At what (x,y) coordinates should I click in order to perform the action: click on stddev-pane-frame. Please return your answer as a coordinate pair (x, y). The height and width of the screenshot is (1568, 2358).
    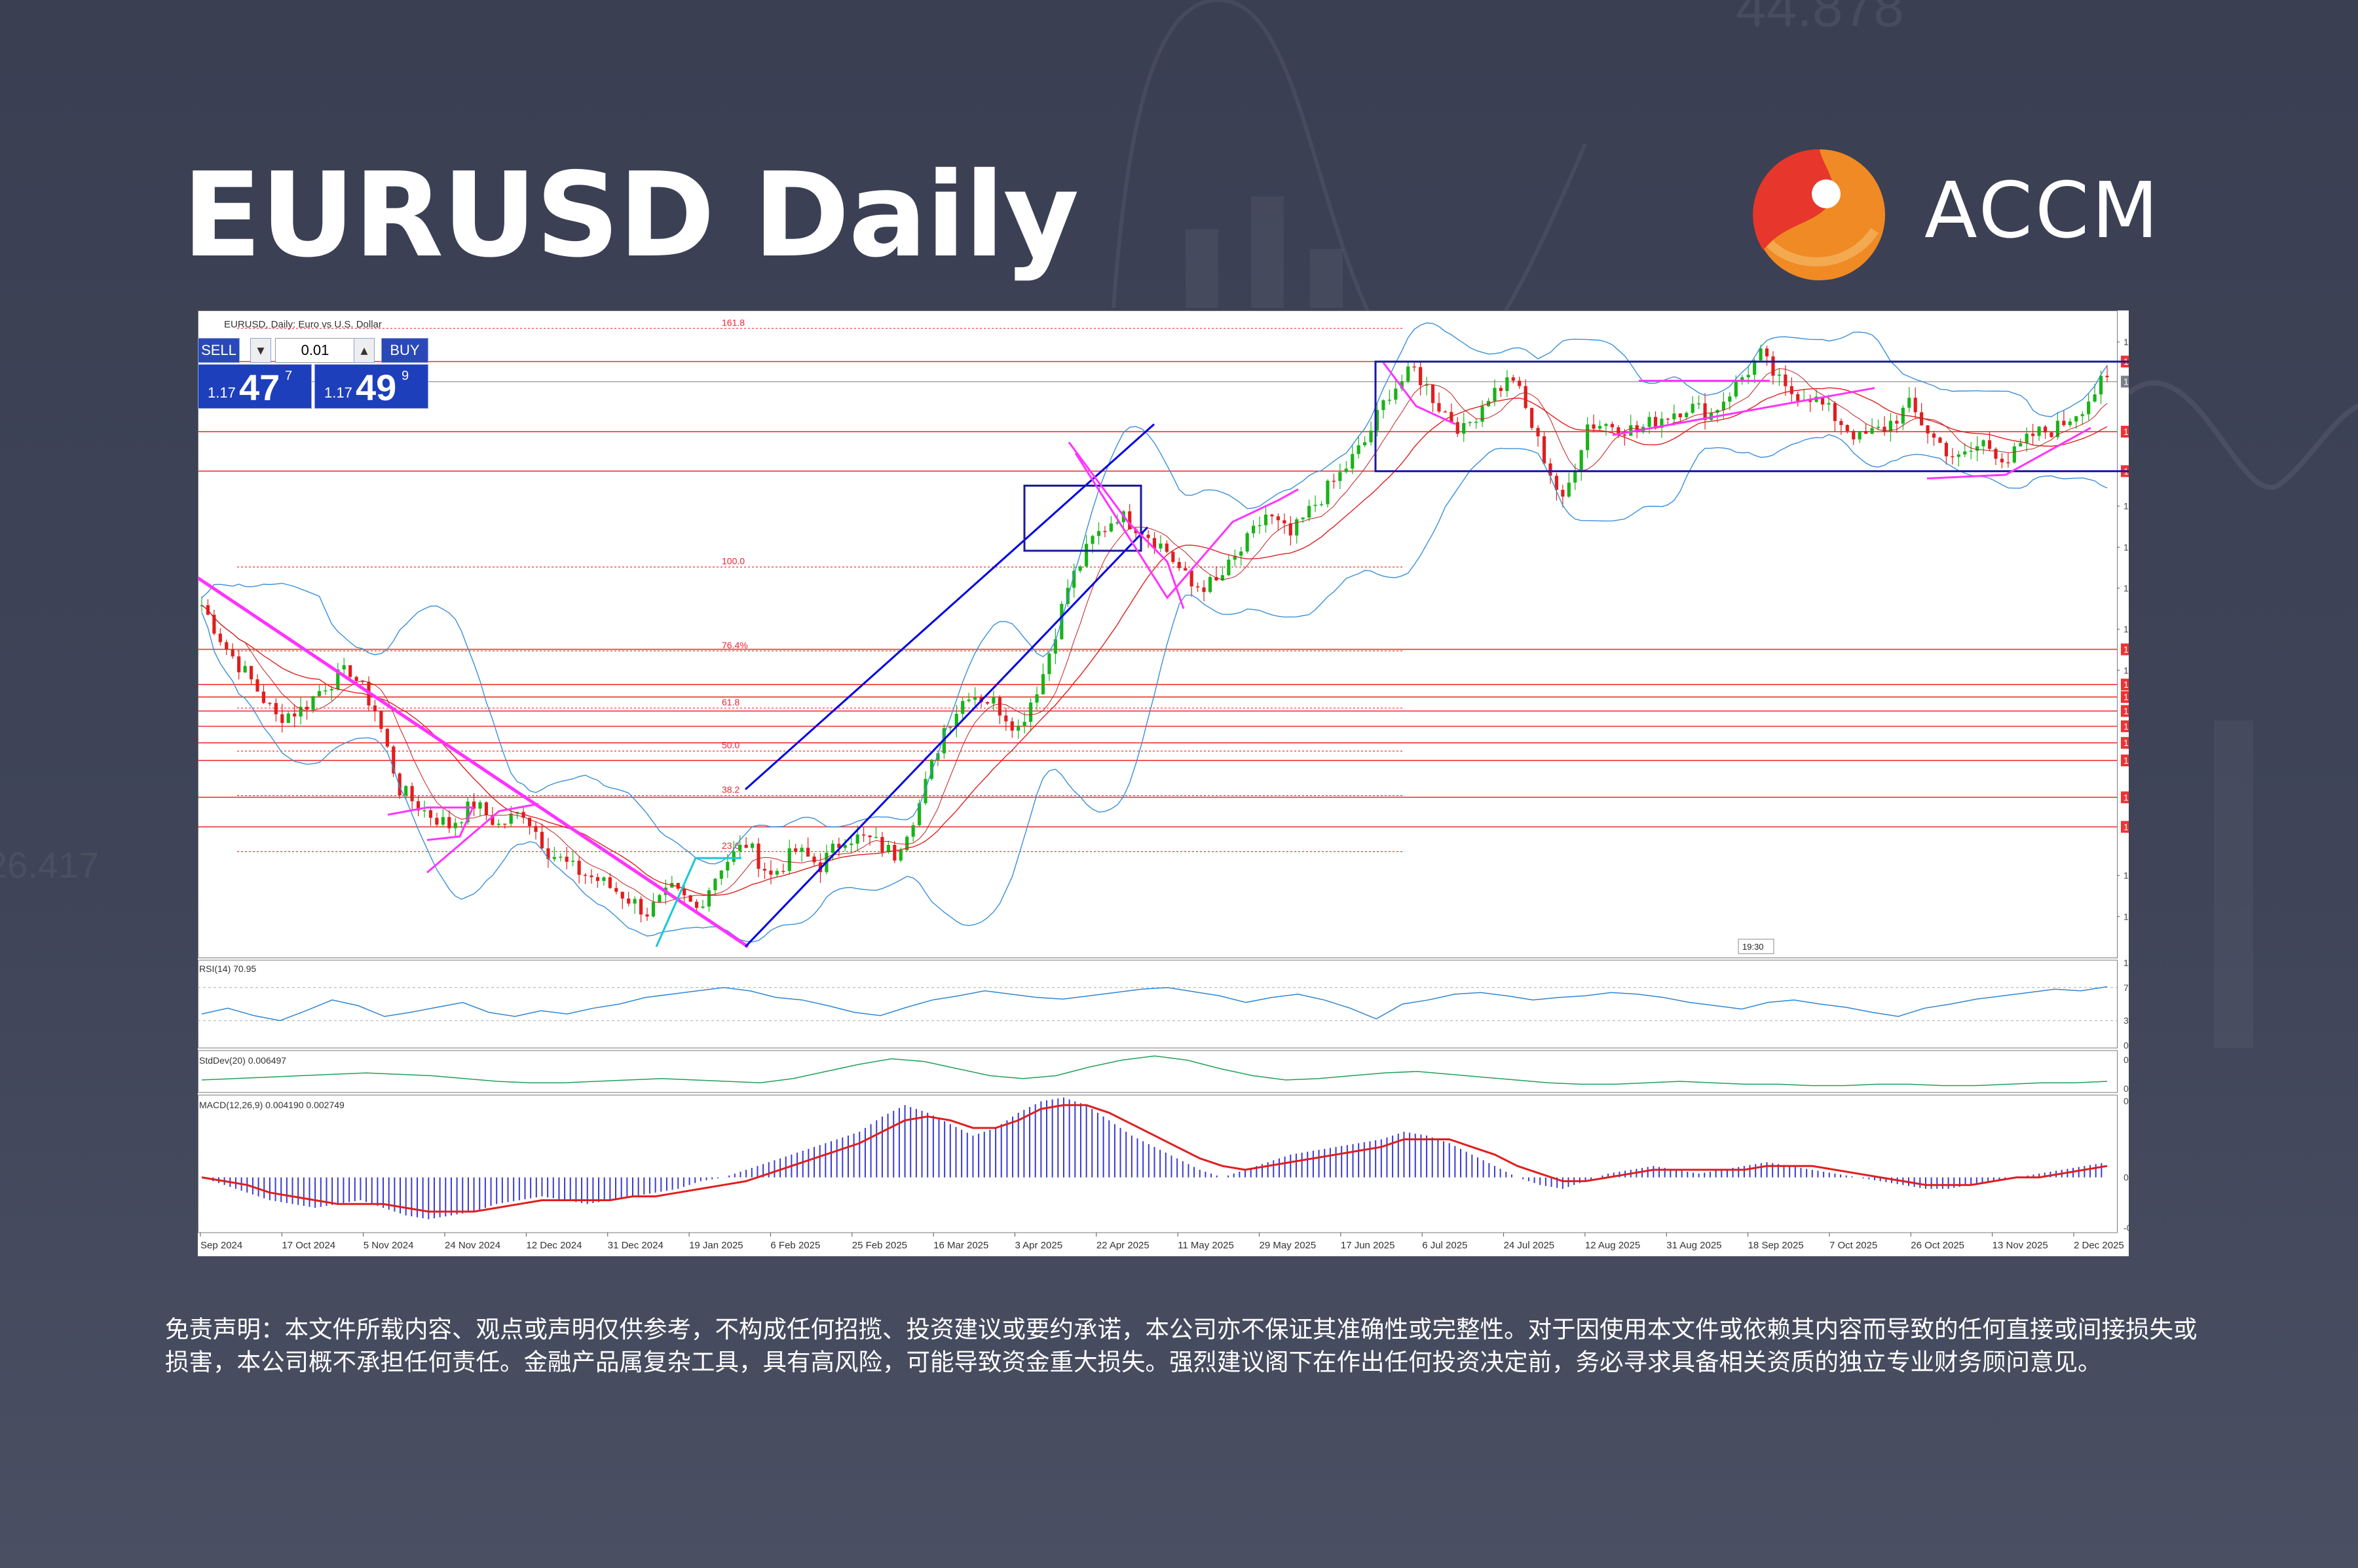
    Looking at the image, I should click on (1158, 1071).